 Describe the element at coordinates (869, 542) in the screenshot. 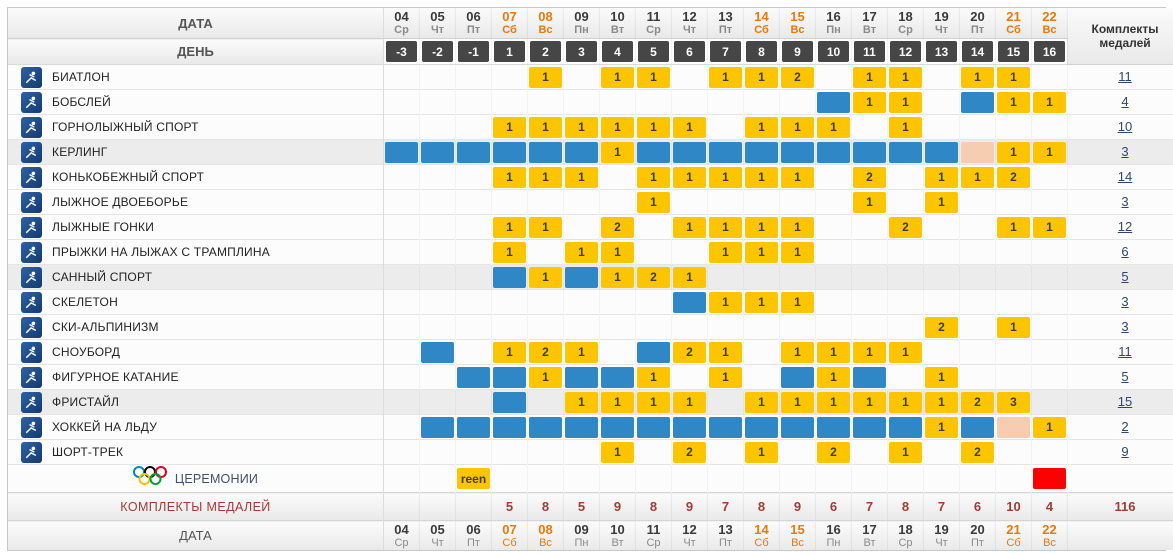

I see `date-weekday: Вт` at that location.